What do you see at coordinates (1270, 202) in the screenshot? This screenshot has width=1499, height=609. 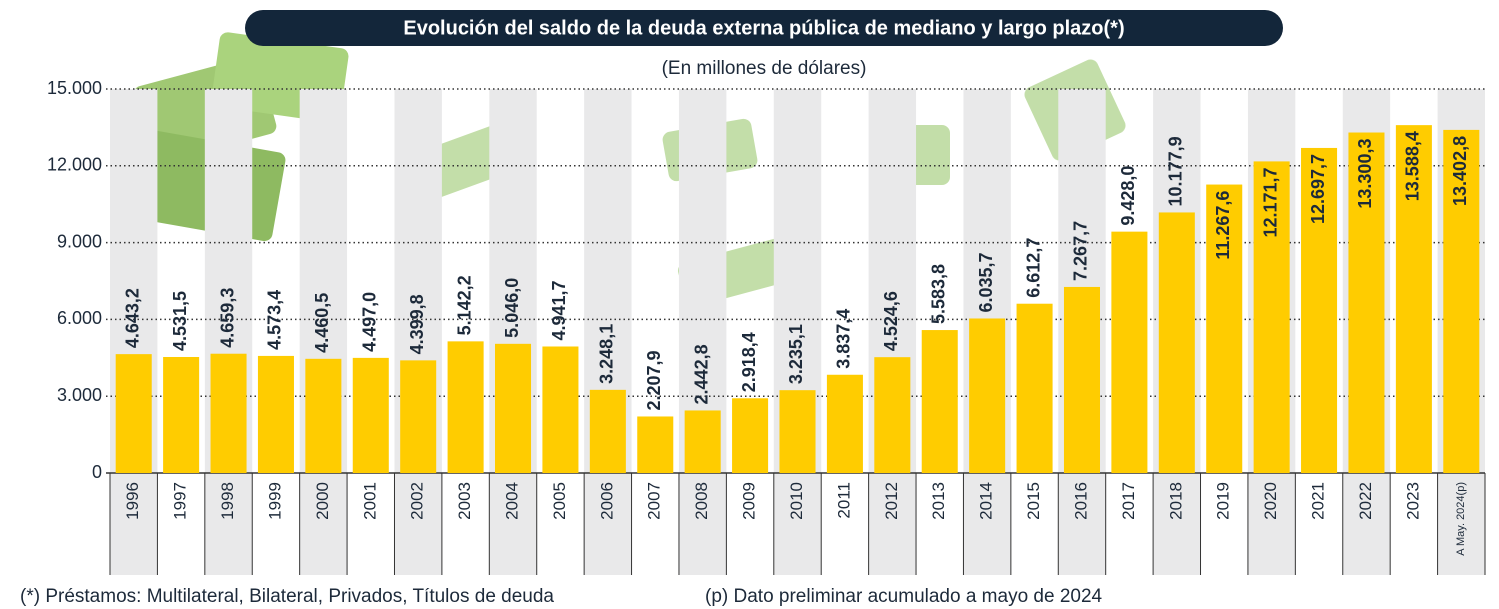 I see `value-label: 12.171,7` at bounding box center [1270, 202].